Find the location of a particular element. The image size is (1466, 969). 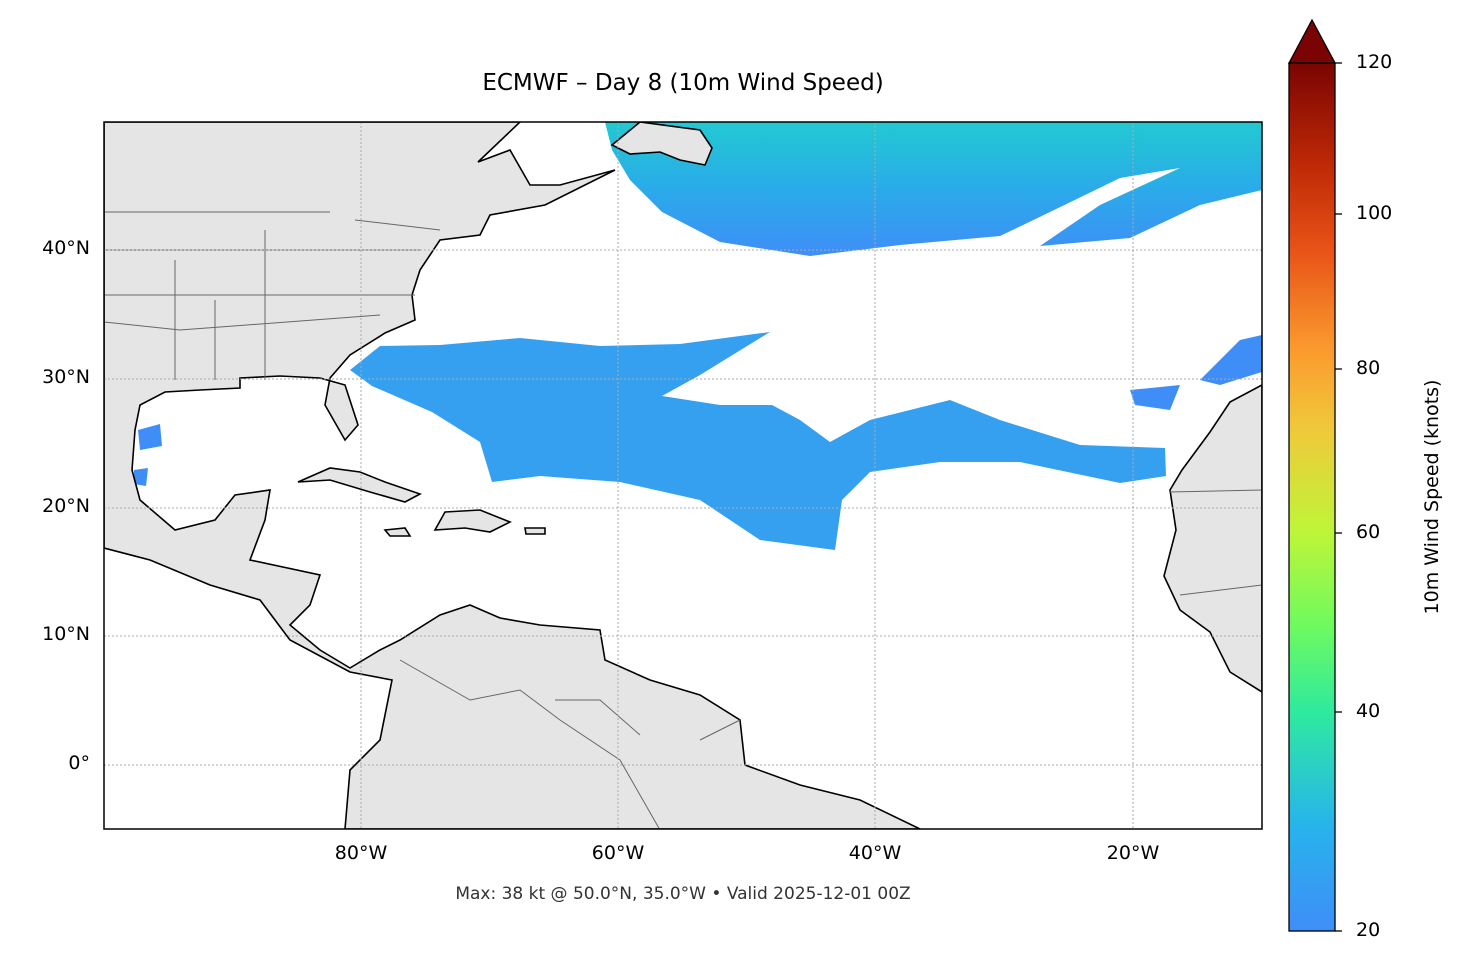

land-hispaniola is located at coordinates (472, 521).